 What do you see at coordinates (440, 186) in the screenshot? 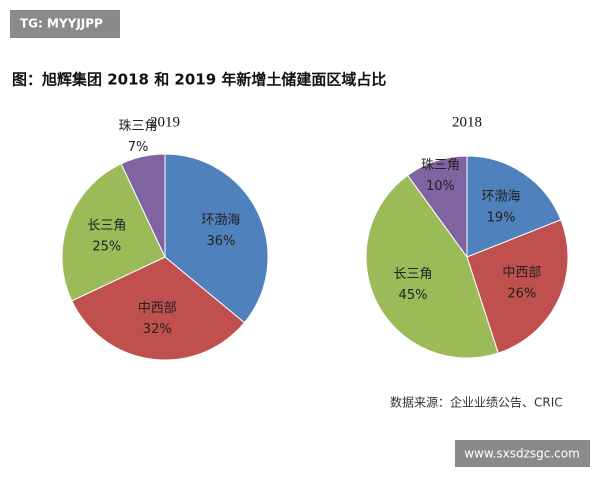
I see `slice-value: 10%` at bounding box center [440, 186].